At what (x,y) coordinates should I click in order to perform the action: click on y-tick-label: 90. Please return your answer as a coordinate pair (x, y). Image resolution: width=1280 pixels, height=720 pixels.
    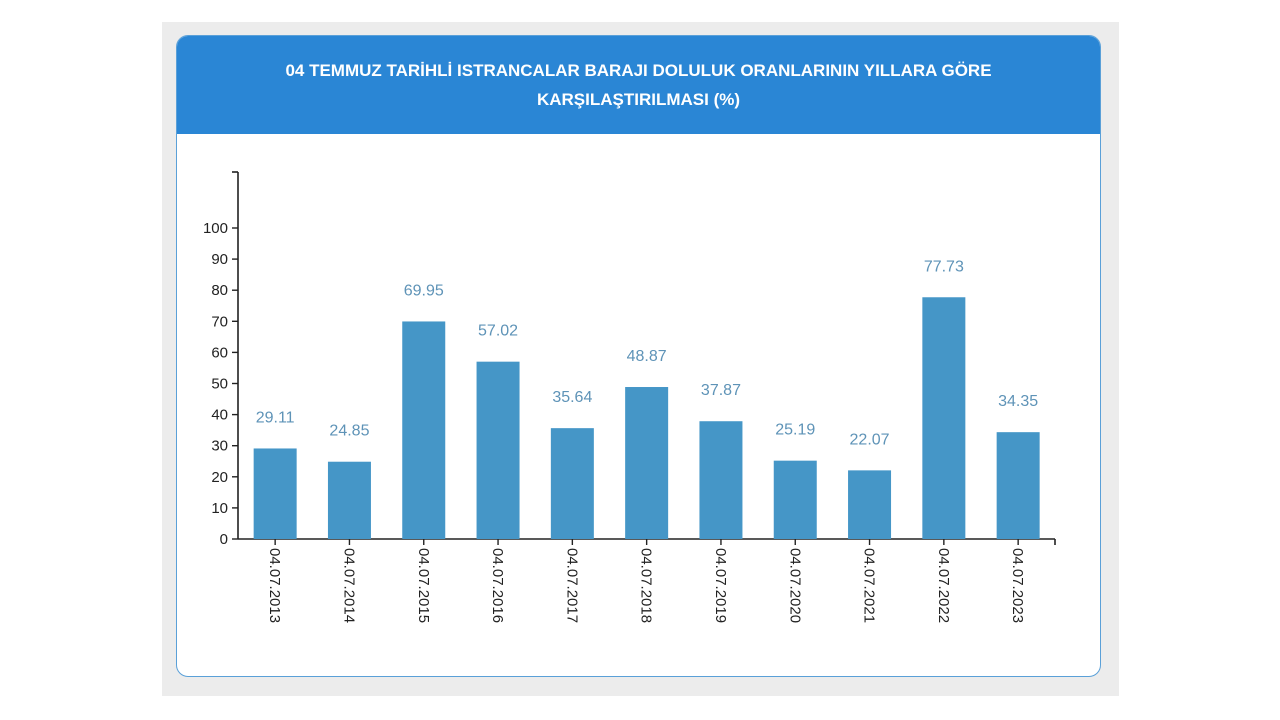
    Looking at the image, I should click on (219, 259).